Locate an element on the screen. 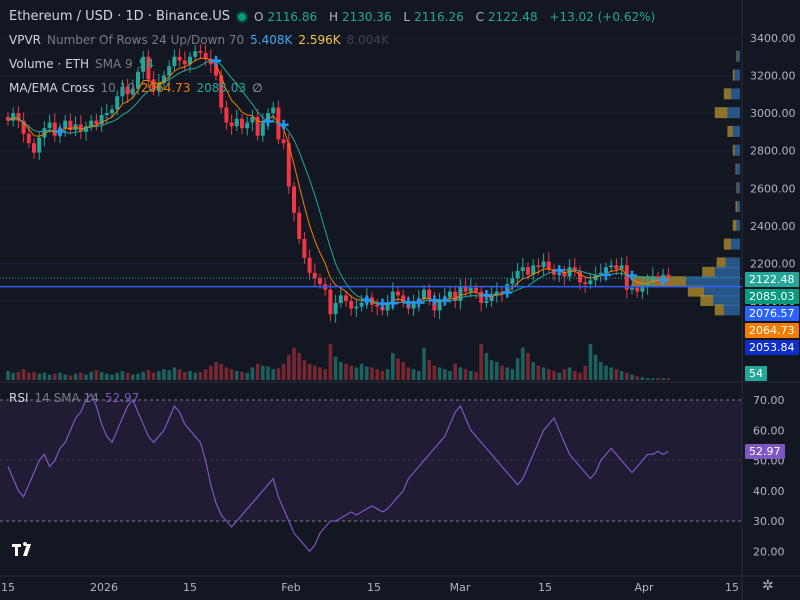 The image size is (800, 600). price-tag: 2122.48 is located at coordinates (772, 279).